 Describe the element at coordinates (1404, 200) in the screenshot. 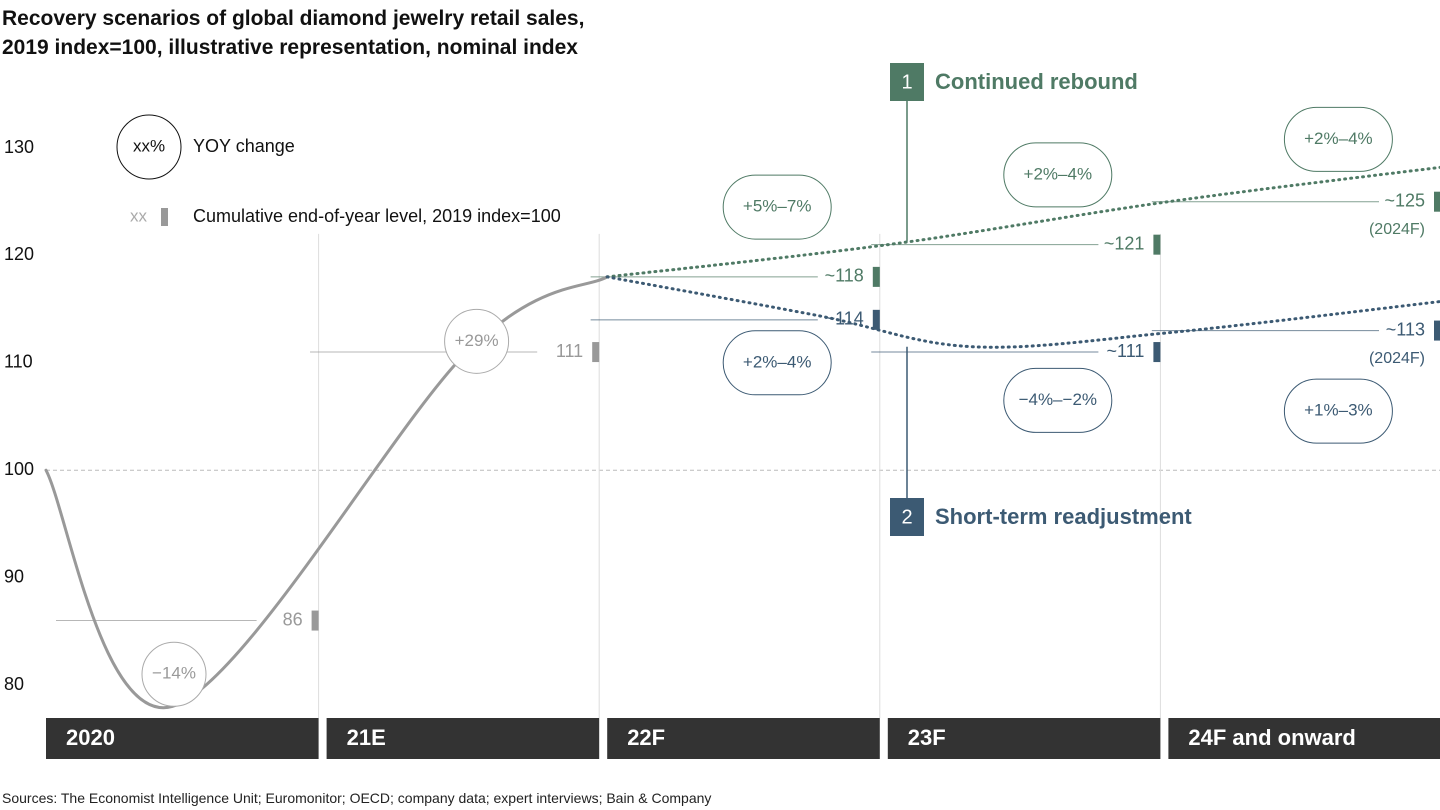

I see `level-label: ~125` at that location.